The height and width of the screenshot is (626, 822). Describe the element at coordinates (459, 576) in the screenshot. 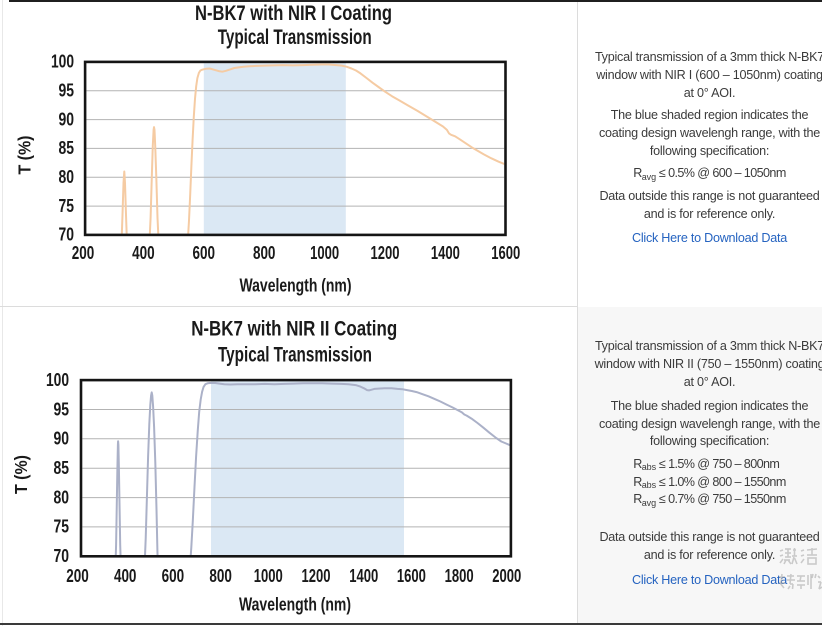

I see `svg-text: 1800` at that location.